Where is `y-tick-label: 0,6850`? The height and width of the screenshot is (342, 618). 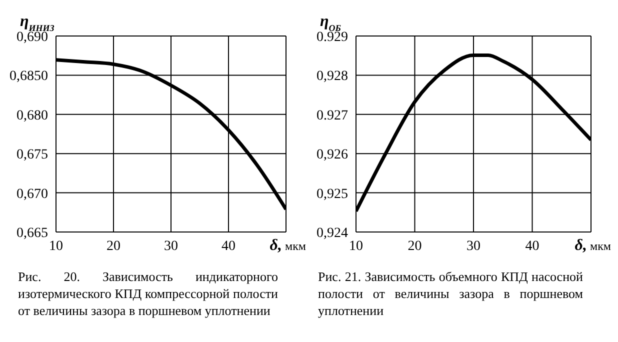 y-tick-label: 0,6850 is located at coordinates (29, 76).